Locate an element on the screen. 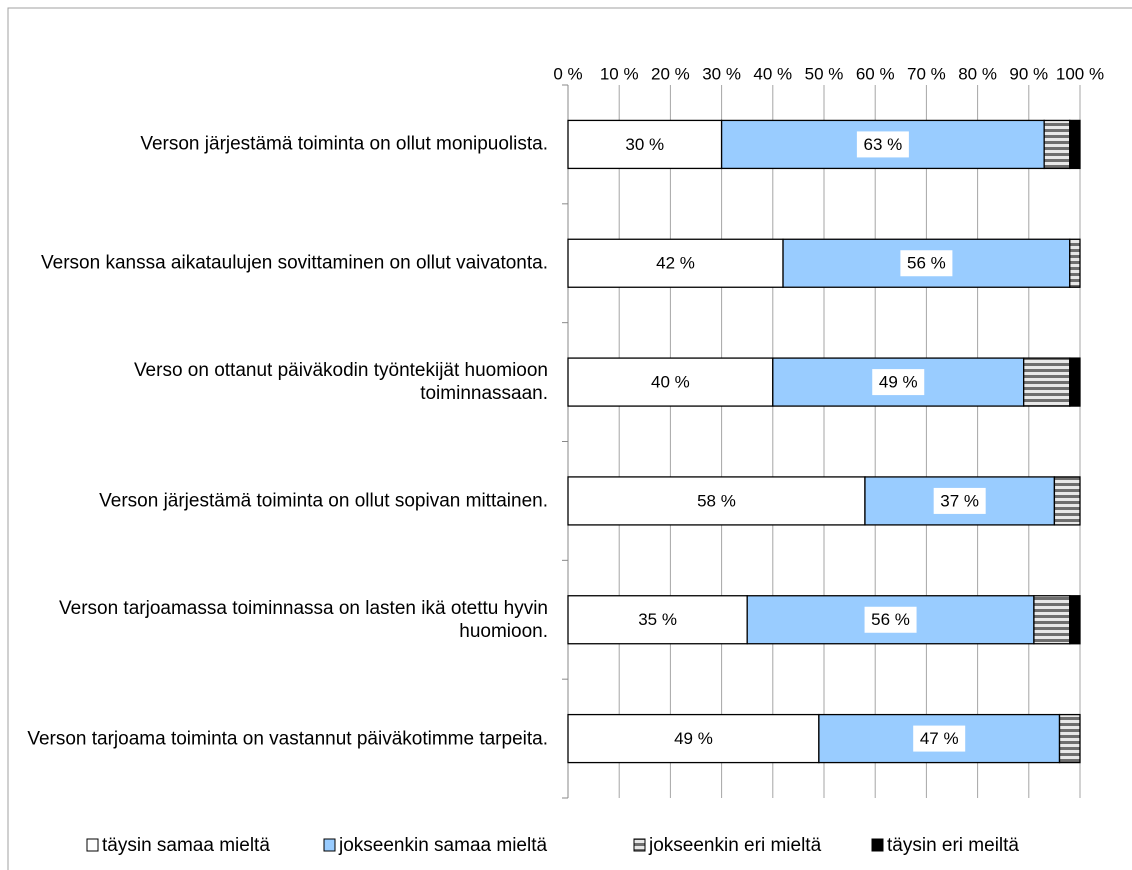  data-label: 58 % is located at coordinates (716, 500).